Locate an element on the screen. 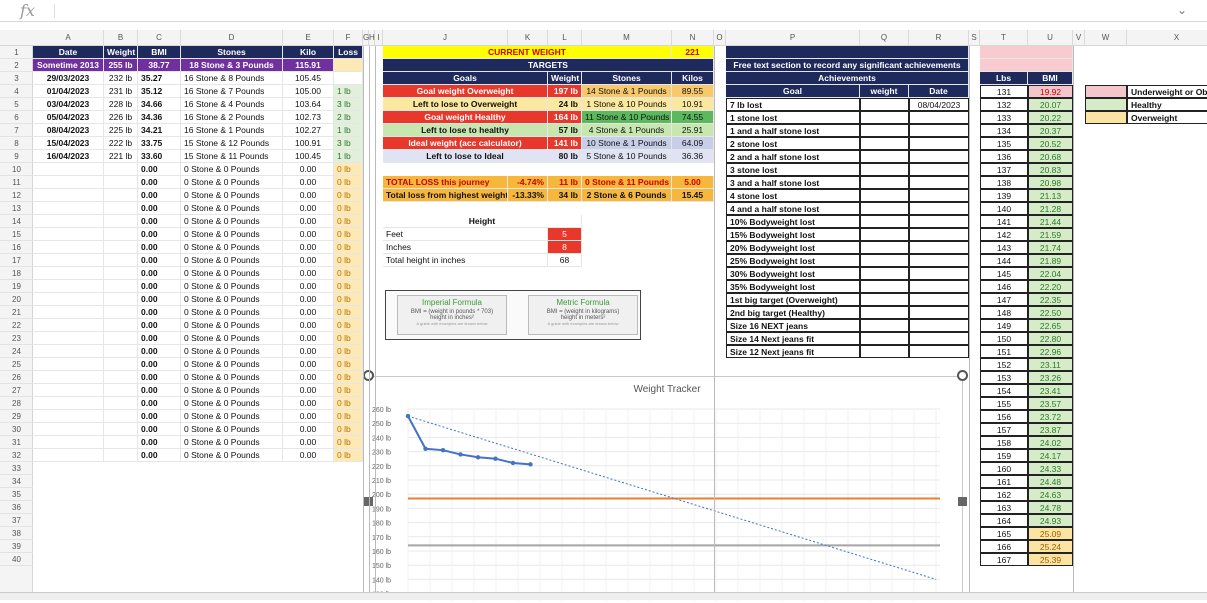 Image resolution: width=1207 pixels, height=603 pixels. achievements-title: Achievements is located at coordinates (847, 78).